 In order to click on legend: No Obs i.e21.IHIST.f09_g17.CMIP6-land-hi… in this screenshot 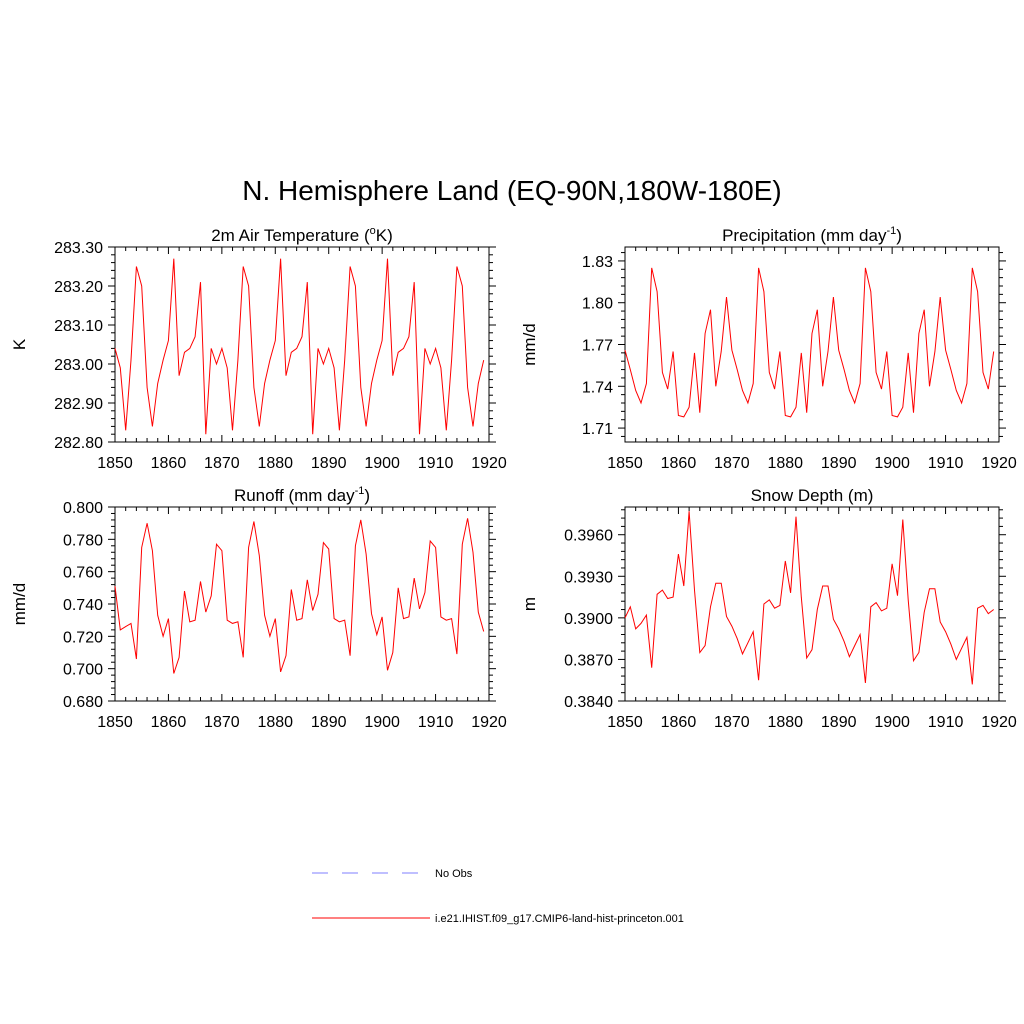, I will do `click(498, 896)`.